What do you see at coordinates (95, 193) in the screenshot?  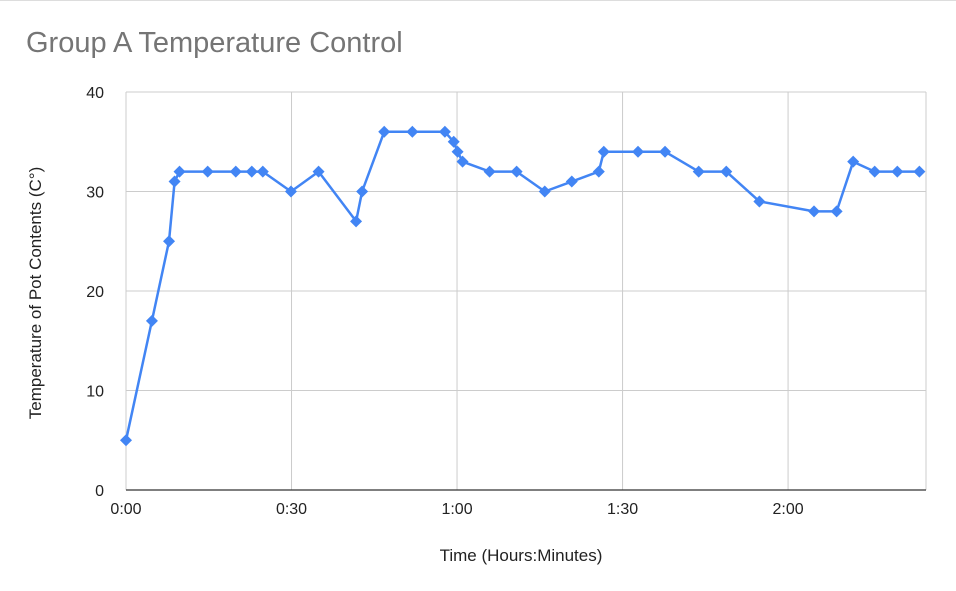 I see `y-tick-label: 30` at bounding box center [95, 193].